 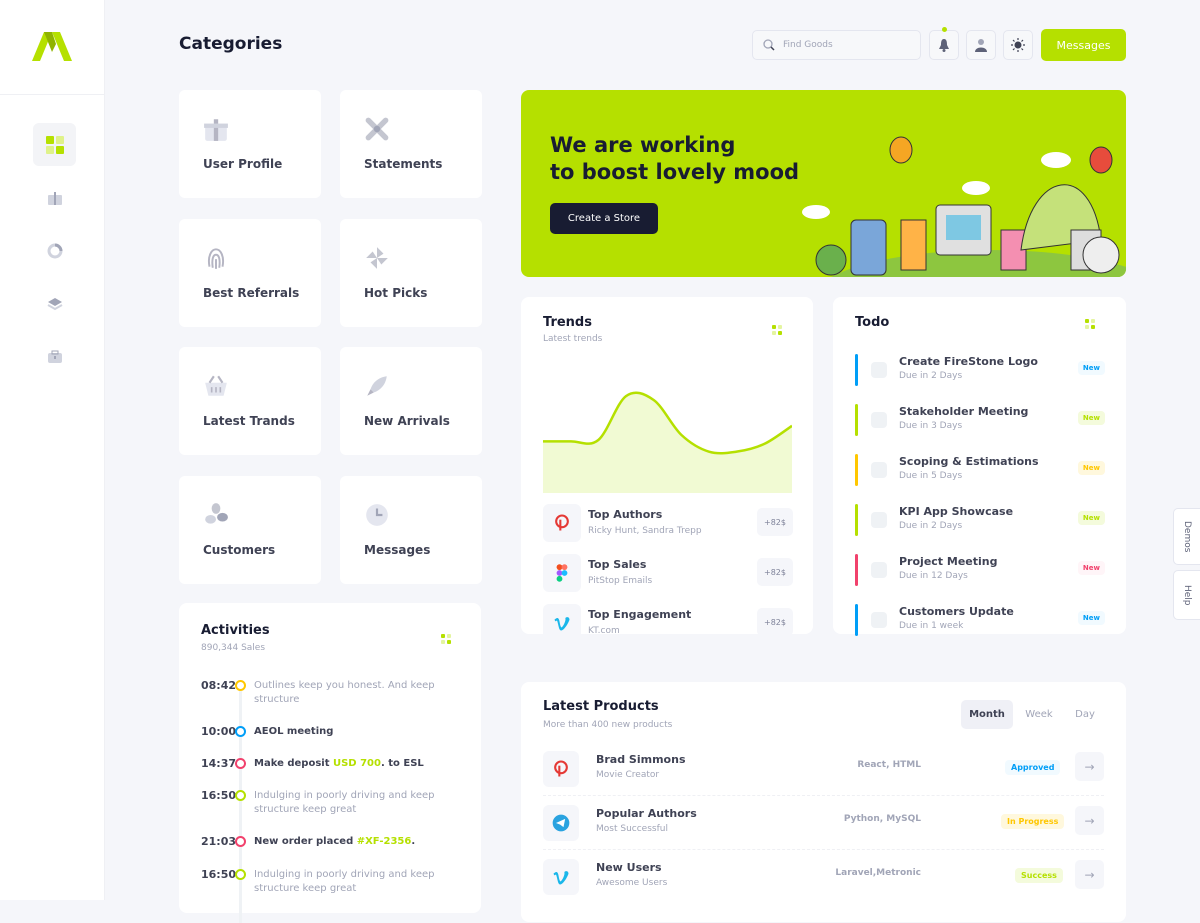 What do you see at coordinates (646, 813) in the screenshot?
I see `product-name: Popular Authors` at bounding box center [646, 813].